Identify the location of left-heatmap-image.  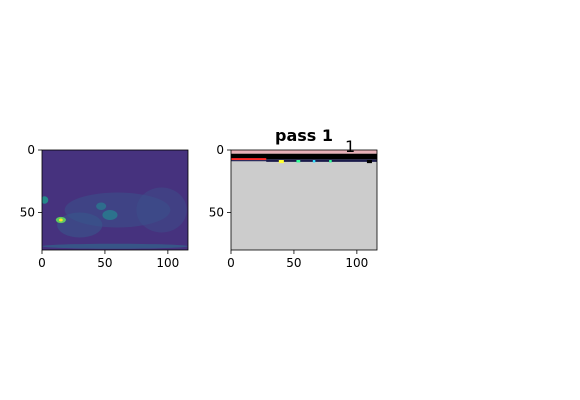
(115, 200).